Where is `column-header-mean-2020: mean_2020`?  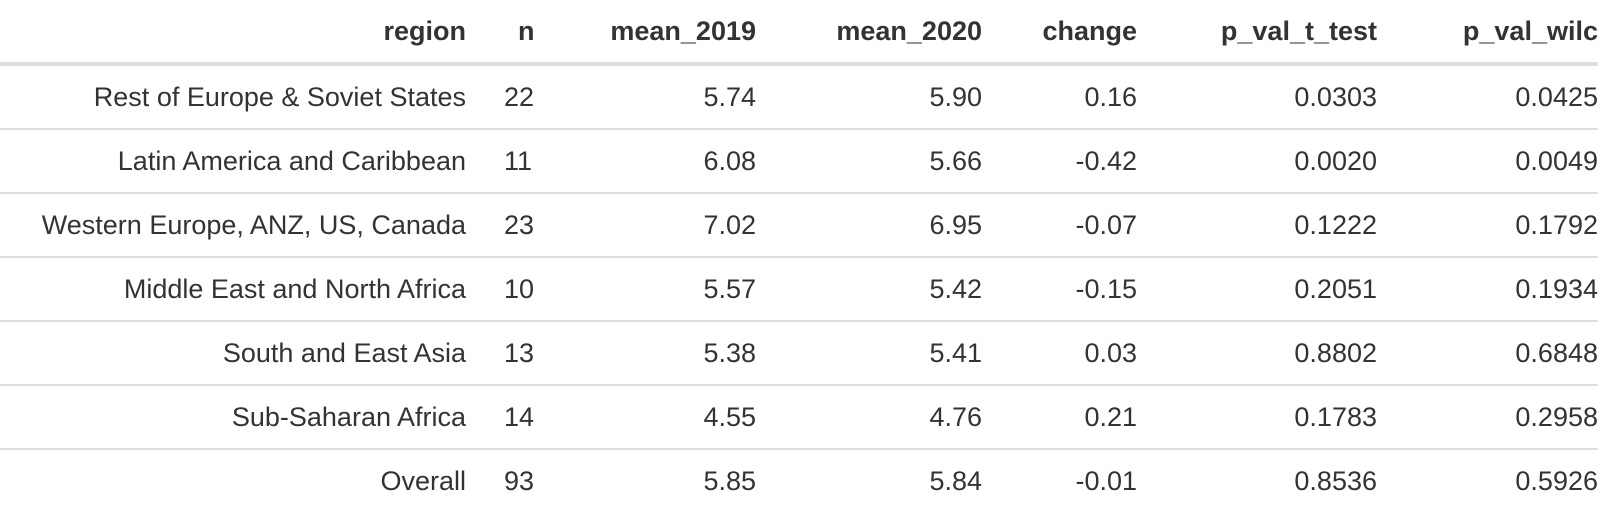 column-header-mean-2020: mean_2020 is located at coordinates (869, 33).